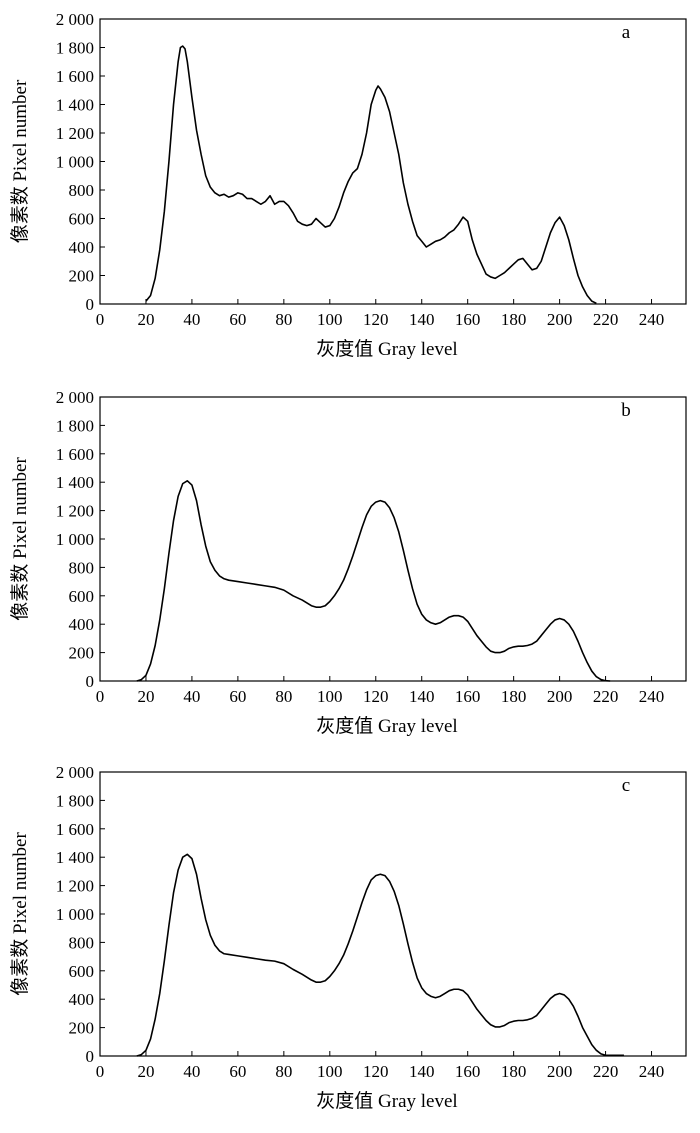 This screenshot has width=700, height=1133. What do you see at coordinates (626, 410) in the screenshot?
I see `panel-label: b` at bounding box center [626, 410].